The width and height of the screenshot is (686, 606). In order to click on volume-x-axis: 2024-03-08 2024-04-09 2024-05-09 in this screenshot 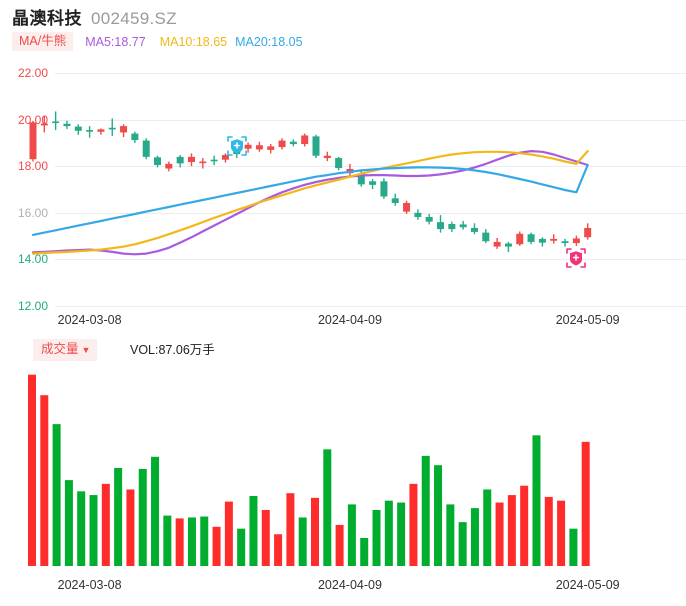, I will do `click(343, 587)`.